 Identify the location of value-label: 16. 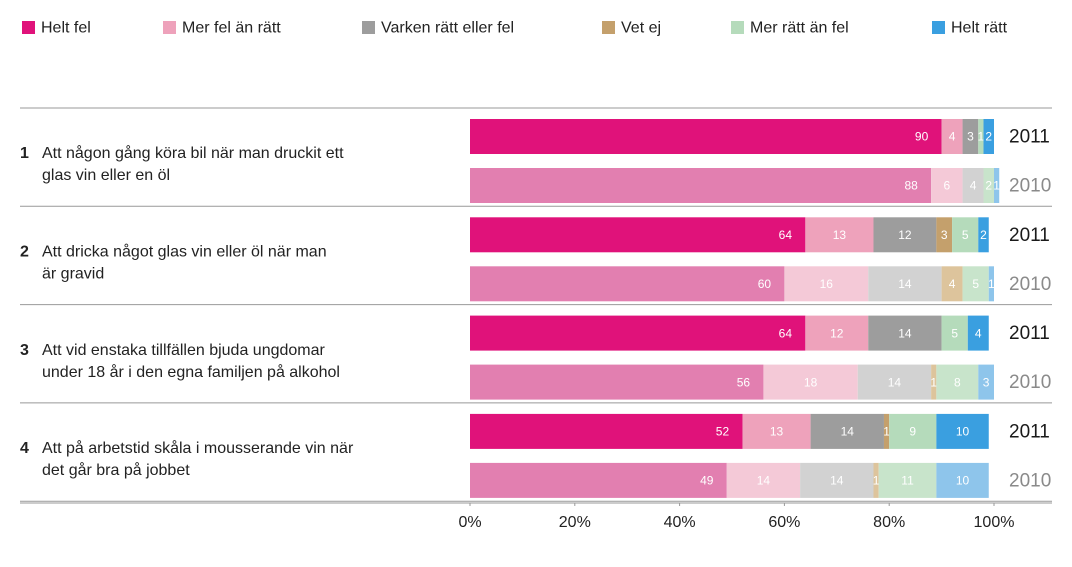
(827, 284).